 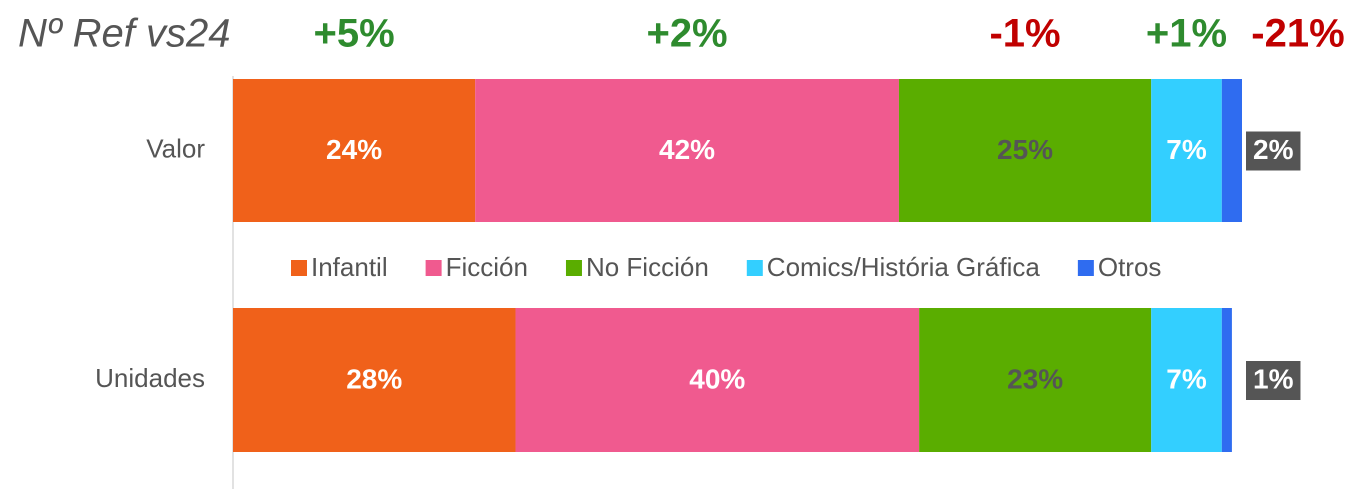 I want to click on value-label: 23%, so click(x=1035, y=378).